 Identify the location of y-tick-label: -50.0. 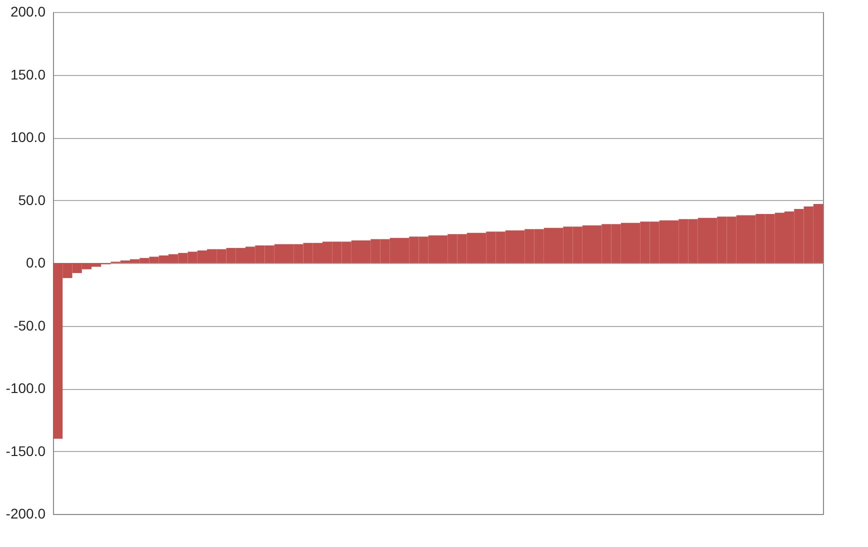
(30, 325).